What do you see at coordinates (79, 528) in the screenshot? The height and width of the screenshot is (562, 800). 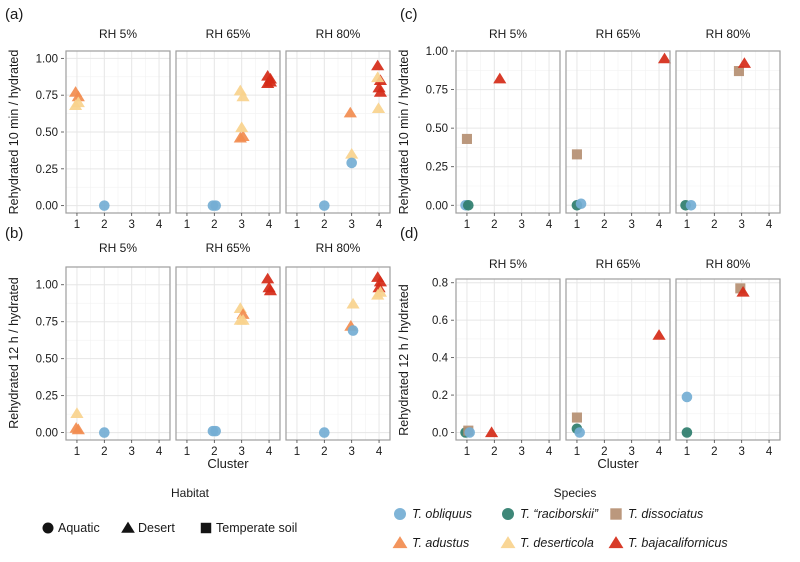 I see `legend-label: Aquatic` at bounding box center [79, 528].